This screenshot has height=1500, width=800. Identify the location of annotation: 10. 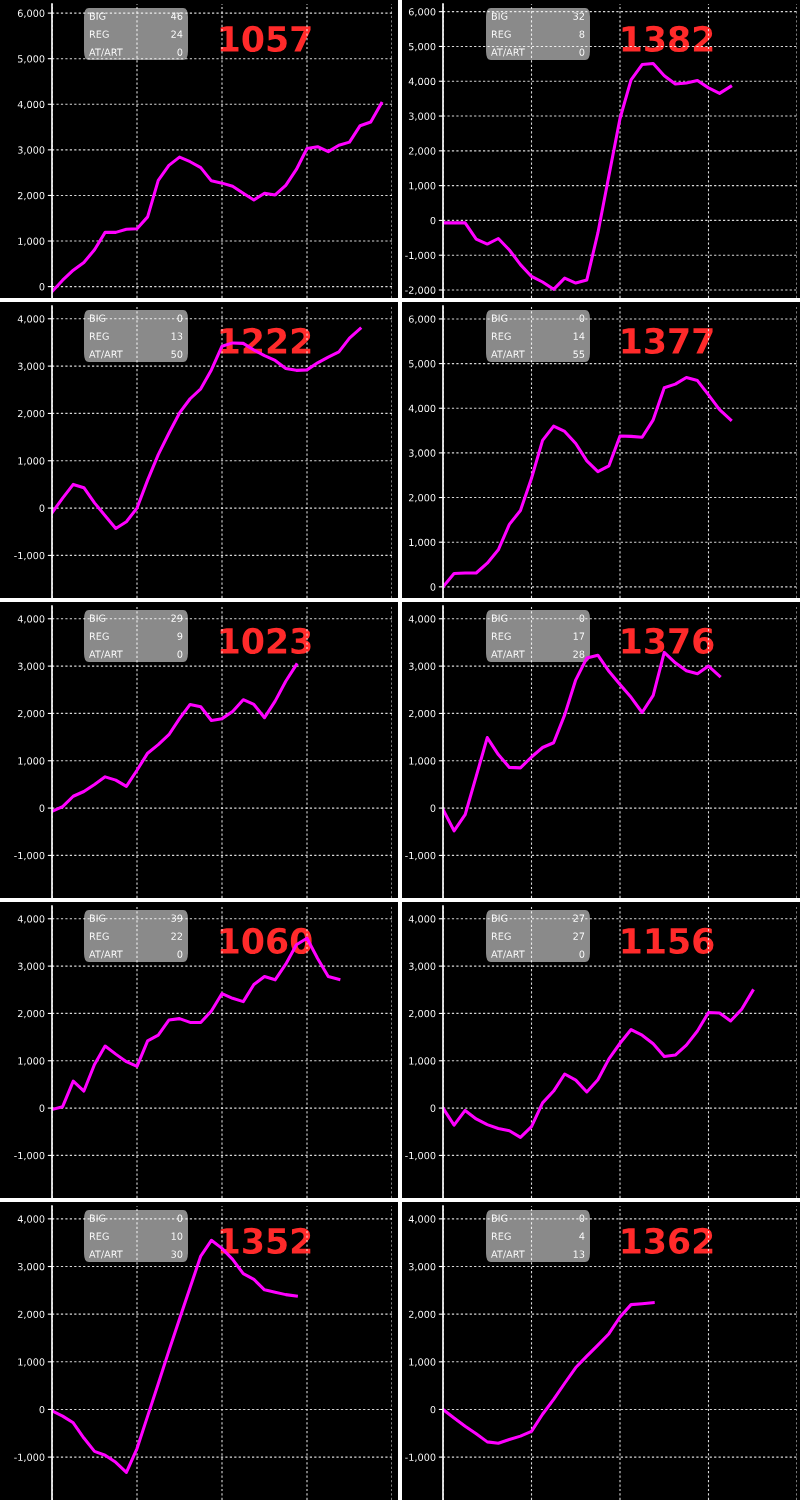
(177, 1236).